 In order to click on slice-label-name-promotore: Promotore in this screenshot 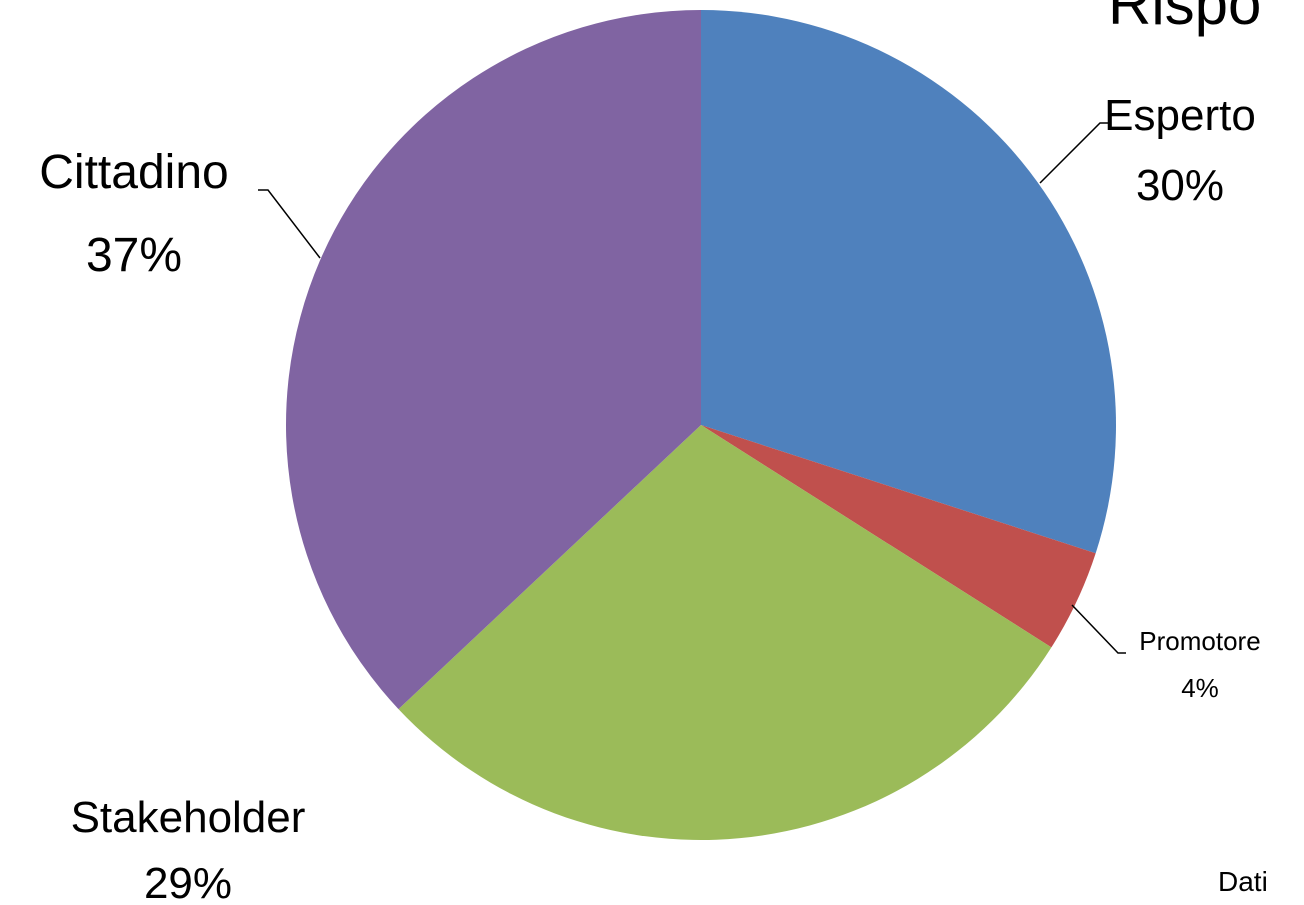, I will do `click(1199, 641)`.